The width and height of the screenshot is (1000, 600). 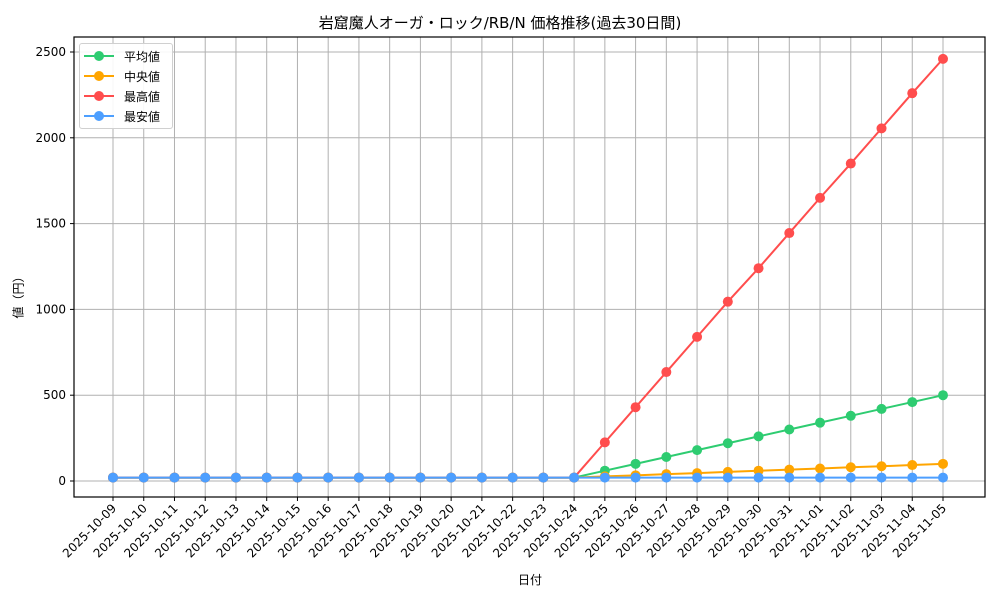 I want to click on legend-item: 最高値, so click(x=126, y=96).